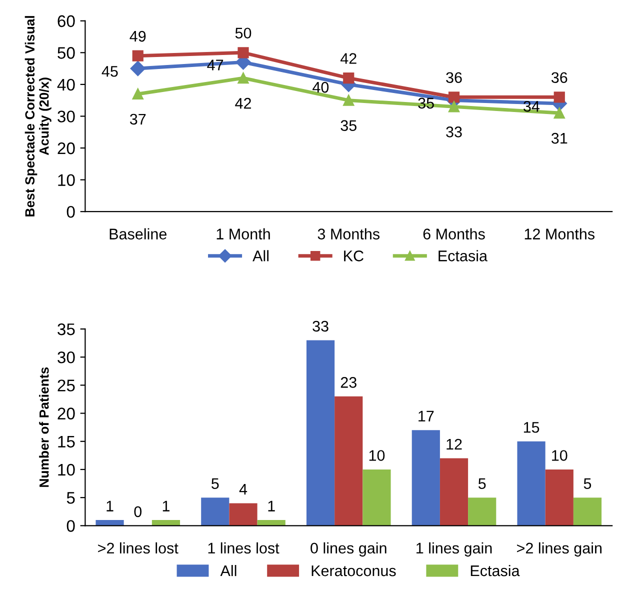 This screenshot has width=631, height=596. I want to click on data-label: 0, so click(138, 512).